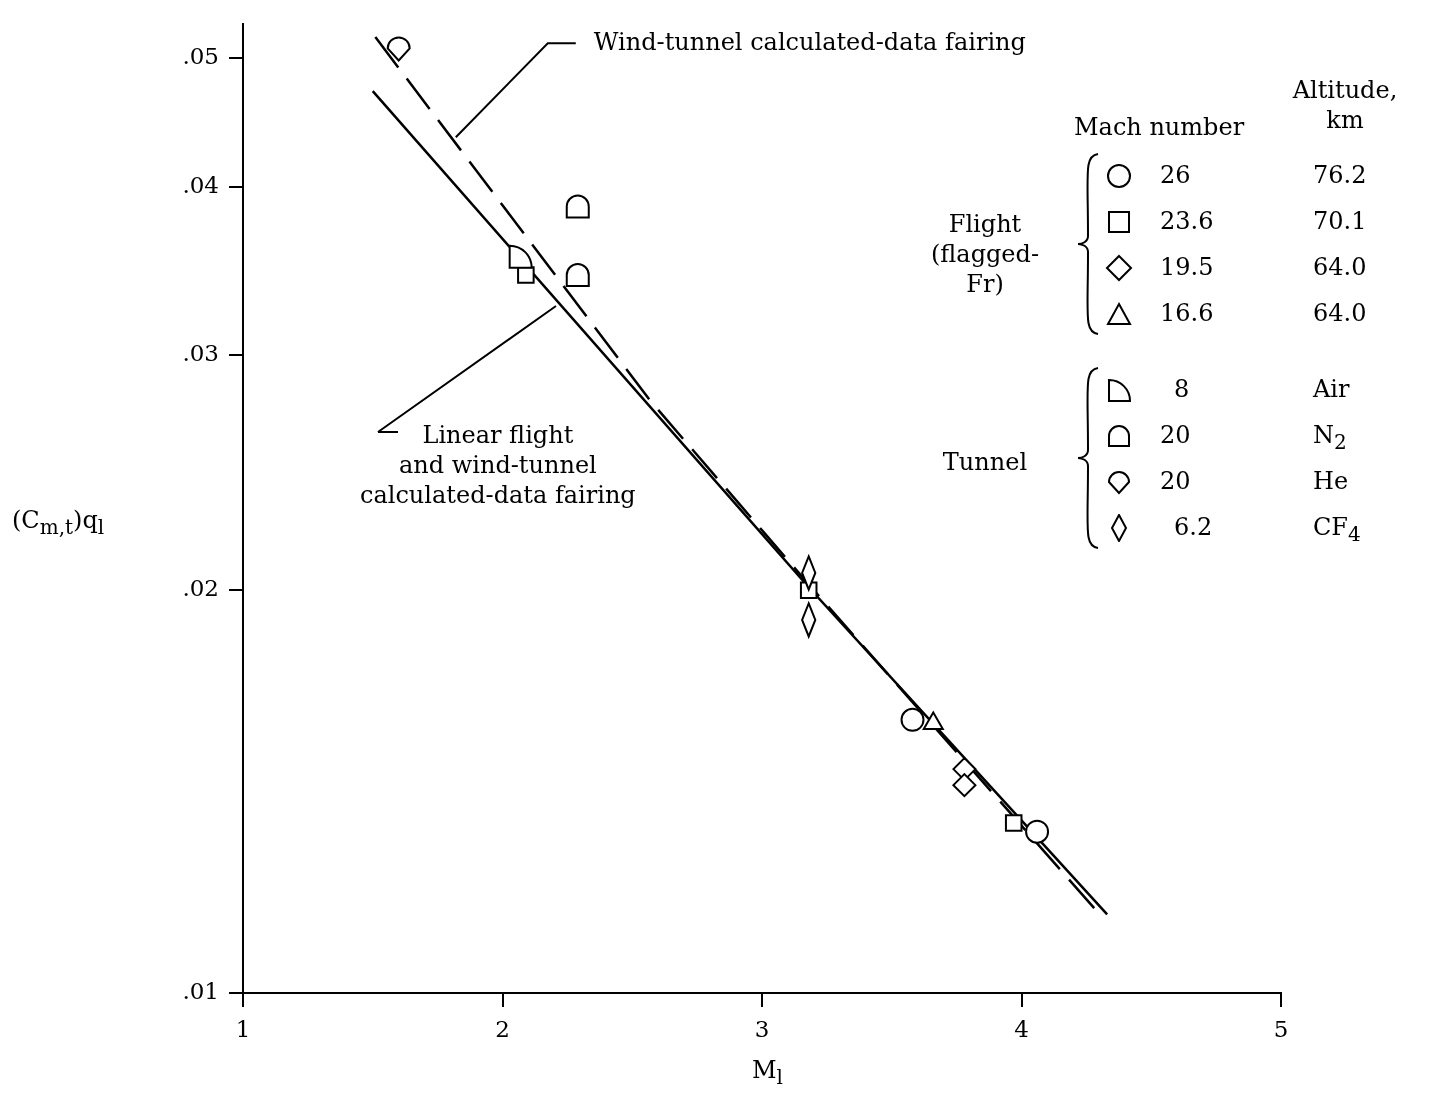 The width and height of the screenshot is (1430, 1108). I want to click on y-tick-label: .05, so click(200, 55).